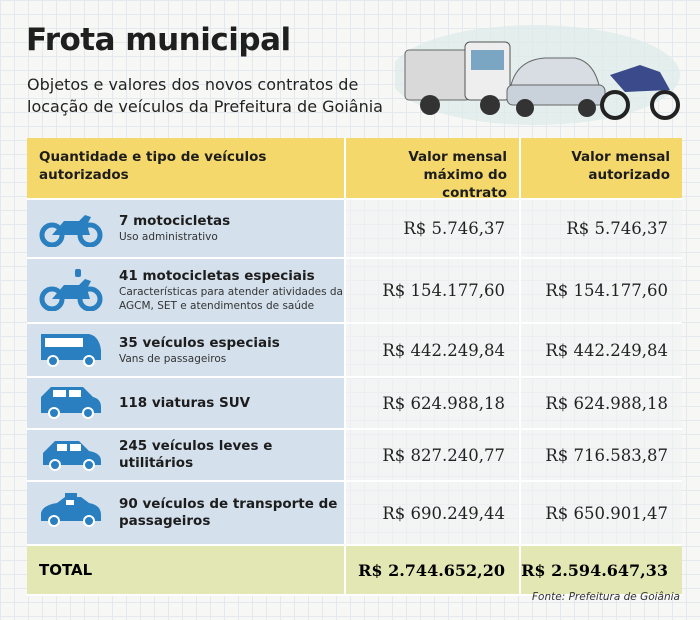 Image resolution: width=700 pixels, height=620 pixels. What do you see at coordinates (433, 513) in the screenshot?
I see `max-value: R$ 690.249,44` at bounding box center [433, 513].